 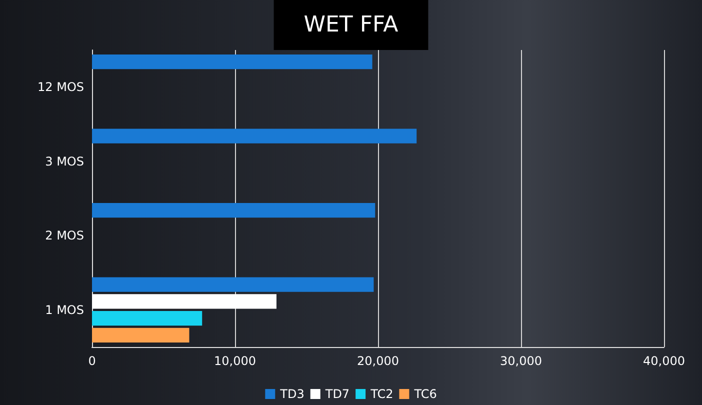 I want to click on chart-title: WET FFA, so click(x=351, y=25).